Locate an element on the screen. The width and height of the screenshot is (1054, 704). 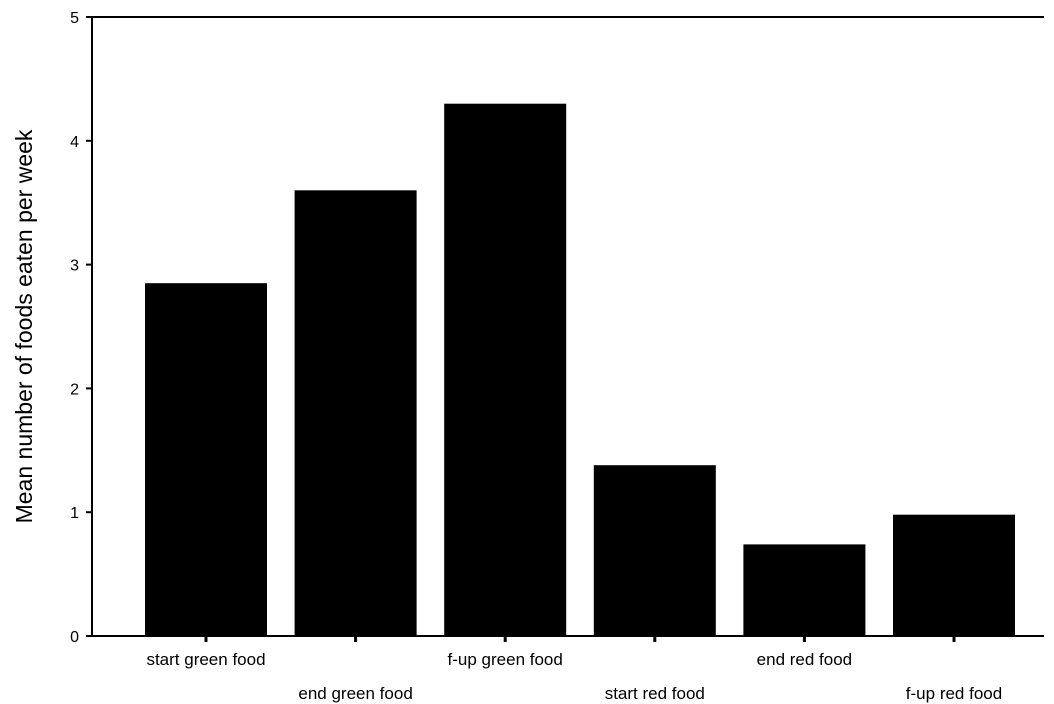
x-category-label: end green food is located at coordinates (355, 693).